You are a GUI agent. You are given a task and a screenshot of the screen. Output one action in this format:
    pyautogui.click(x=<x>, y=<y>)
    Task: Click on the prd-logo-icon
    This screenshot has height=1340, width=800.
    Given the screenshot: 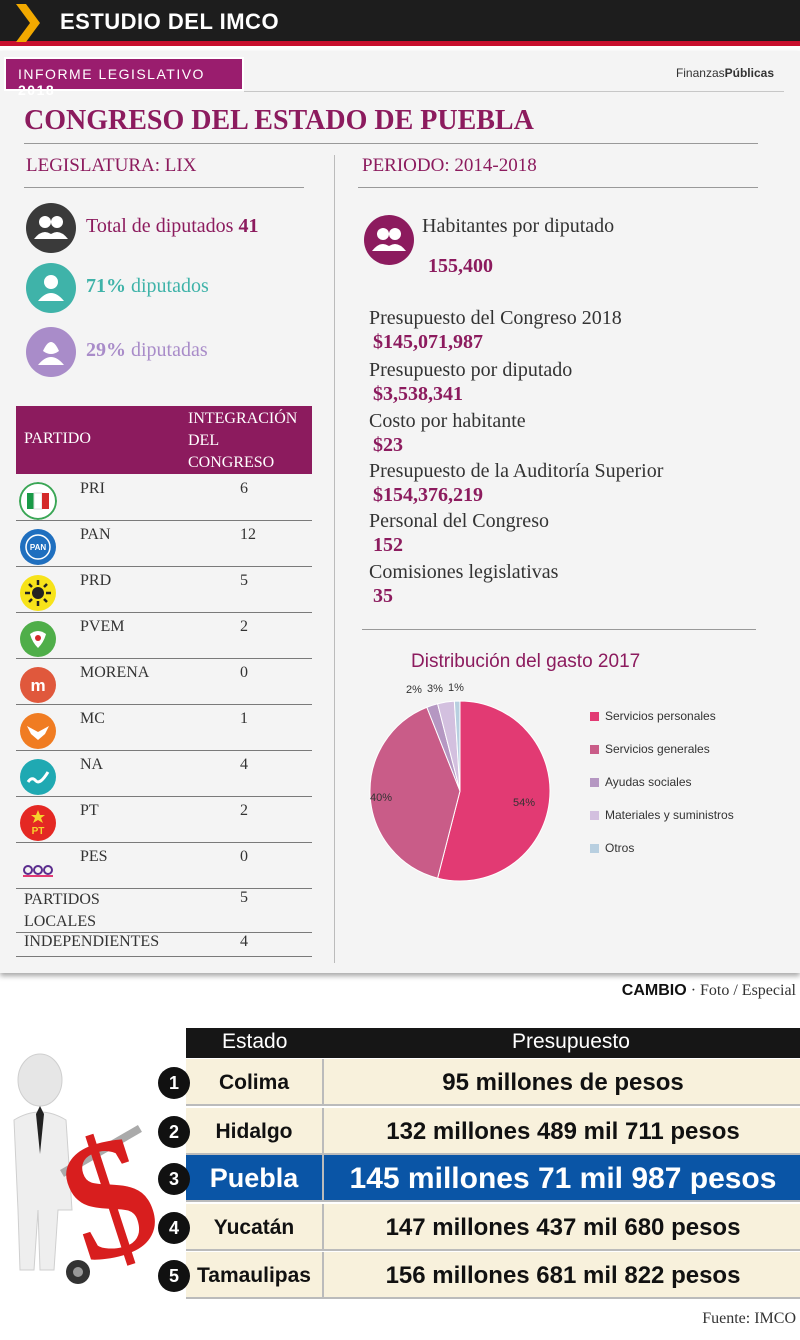 What is the action you would take?
    pyautogui.click(x=38, y=593)
    